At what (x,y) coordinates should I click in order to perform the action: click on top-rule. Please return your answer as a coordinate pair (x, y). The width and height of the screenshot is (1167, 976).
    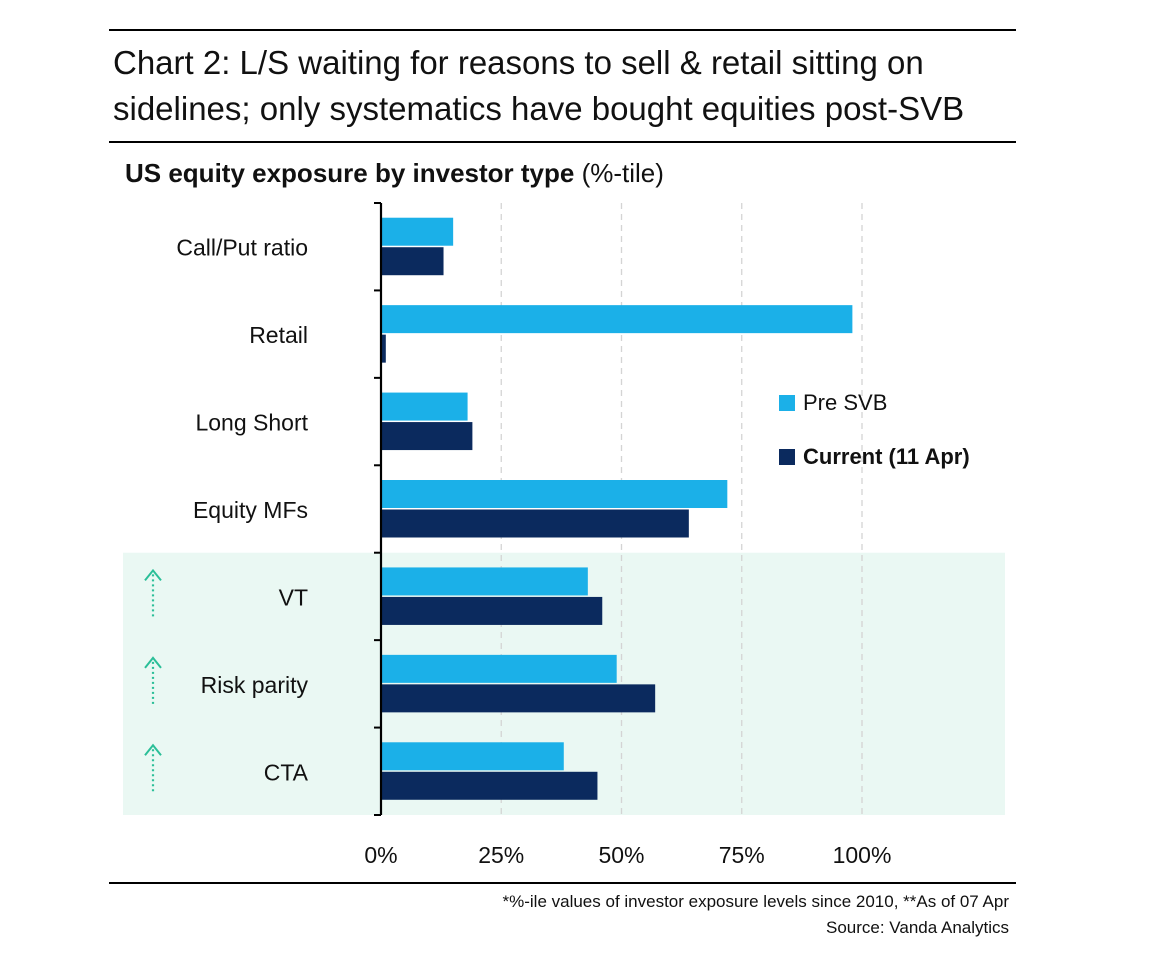
    Looking at the image, I should click on (562, 30).